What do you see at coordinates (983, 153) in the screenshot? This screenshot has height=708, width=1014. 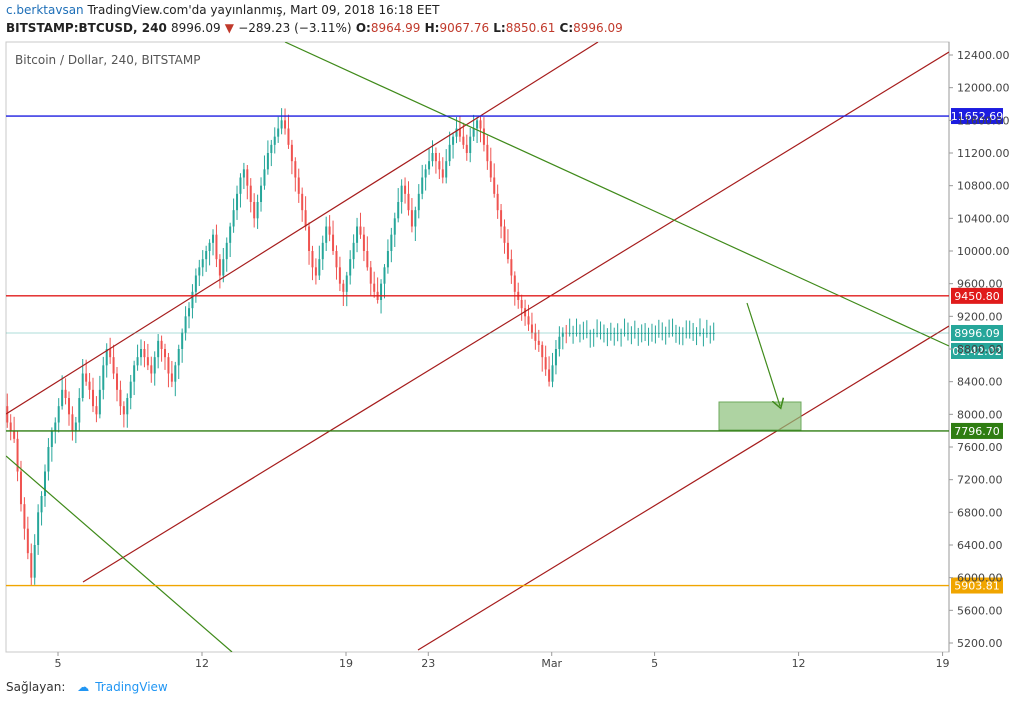 I see `y-tick-label: 11200.00` at bounding box center [983, 153].